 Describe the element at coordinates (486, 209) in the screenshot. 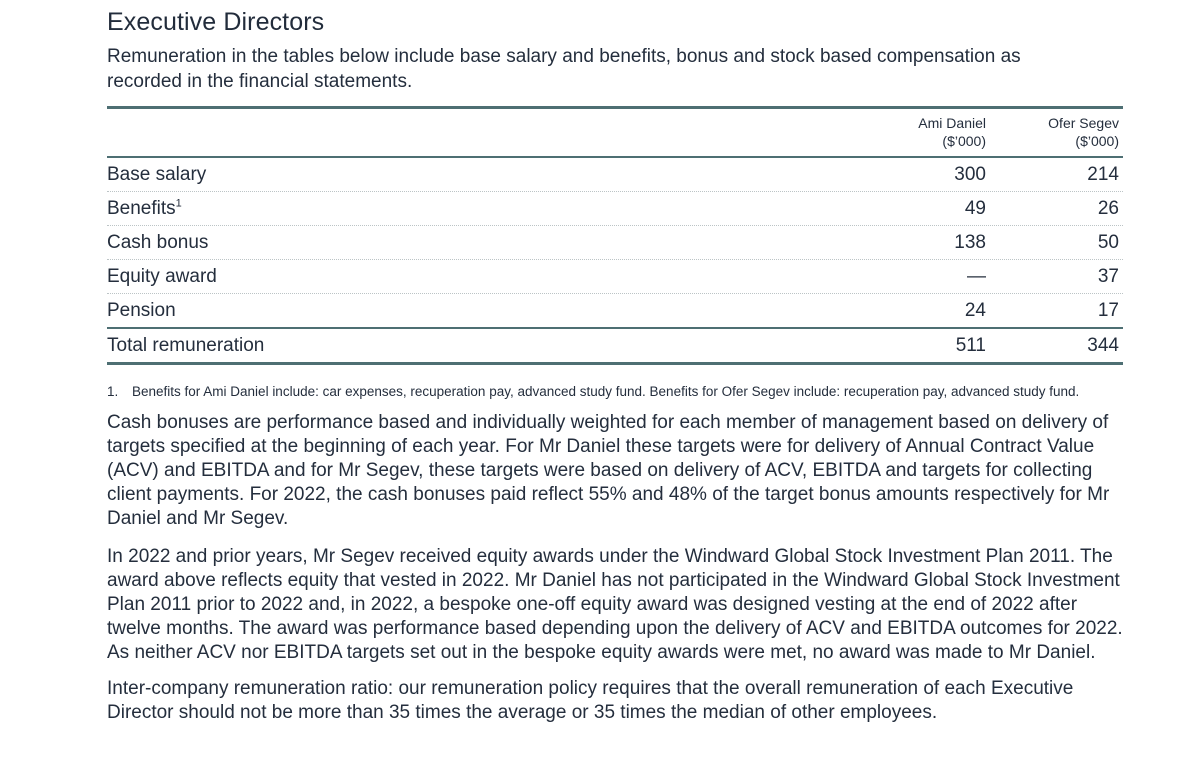

I see `row-label: Benefits1` at that location.